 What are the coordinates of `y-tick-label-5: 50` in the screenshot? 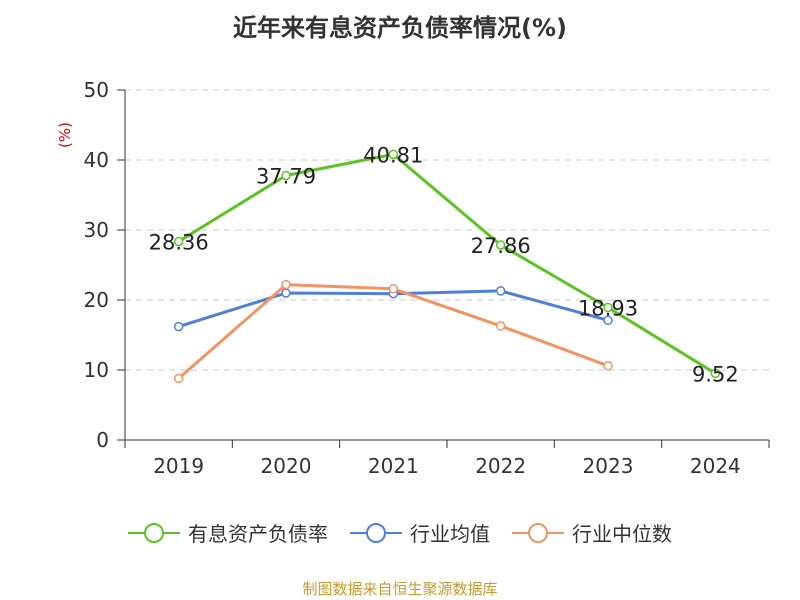 It's located at (96, 90).